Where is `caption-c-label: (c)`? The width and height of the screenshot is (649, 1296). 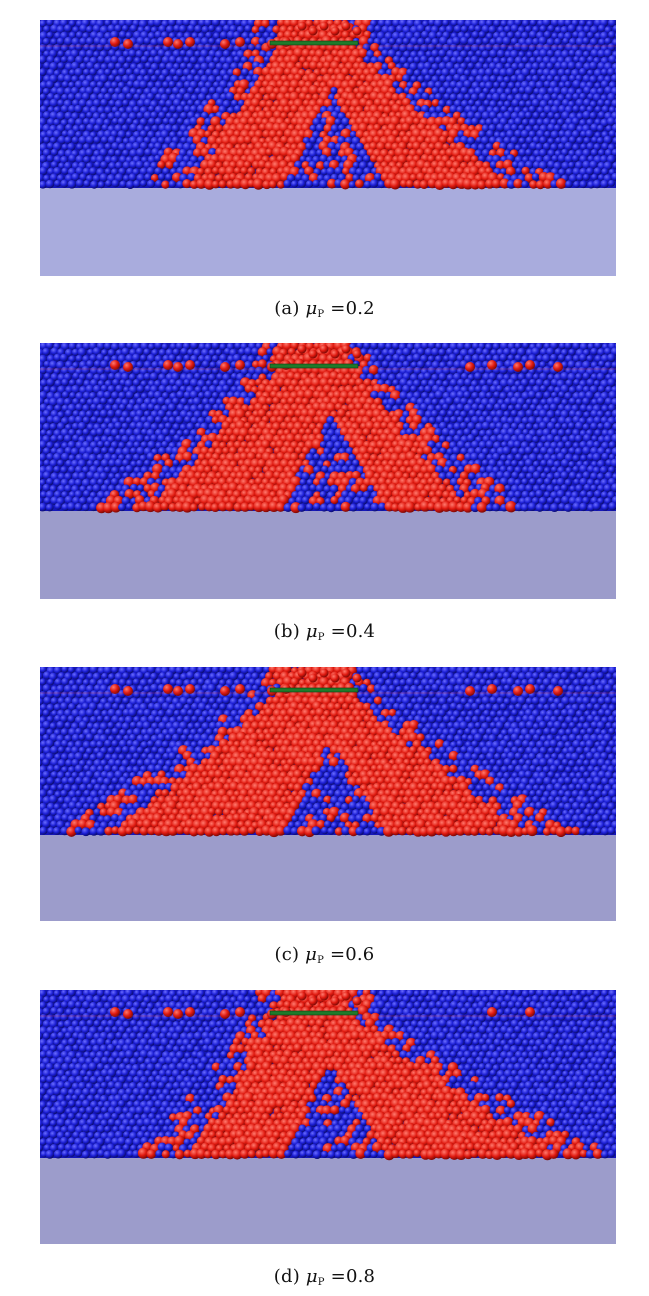
caption-c-label: (c) is located at coordinates (287, 954).